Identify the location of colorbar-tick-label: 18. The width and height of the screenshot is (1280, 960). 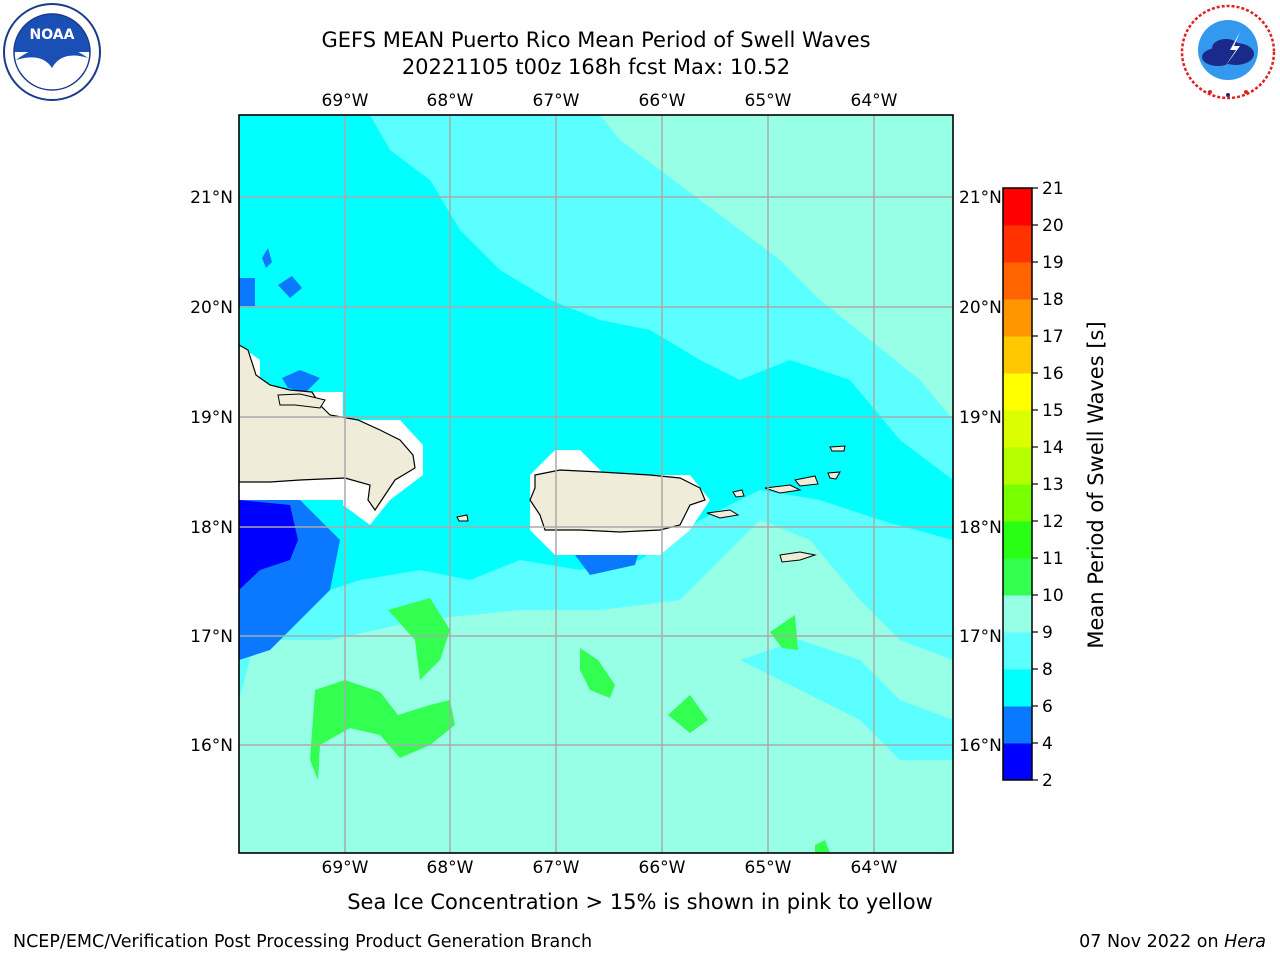
(1053, 300).